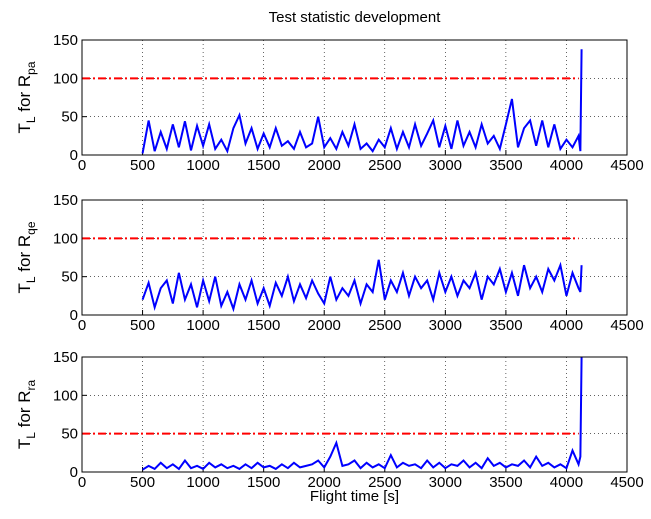 The height and width of the screenshot is (519, 651). I want to click on y-axis-label: TL for Rpa, so click(26, 97).